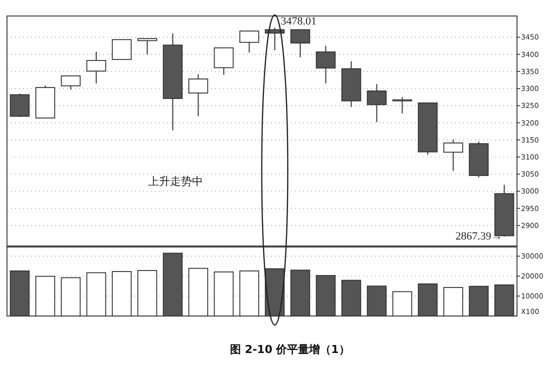 This screenshot has height=368, width=554. What do you see at coordinates (298, 22) in the screenshot?
I see `annotation: 3478.01` at bounding box center [298, 22].